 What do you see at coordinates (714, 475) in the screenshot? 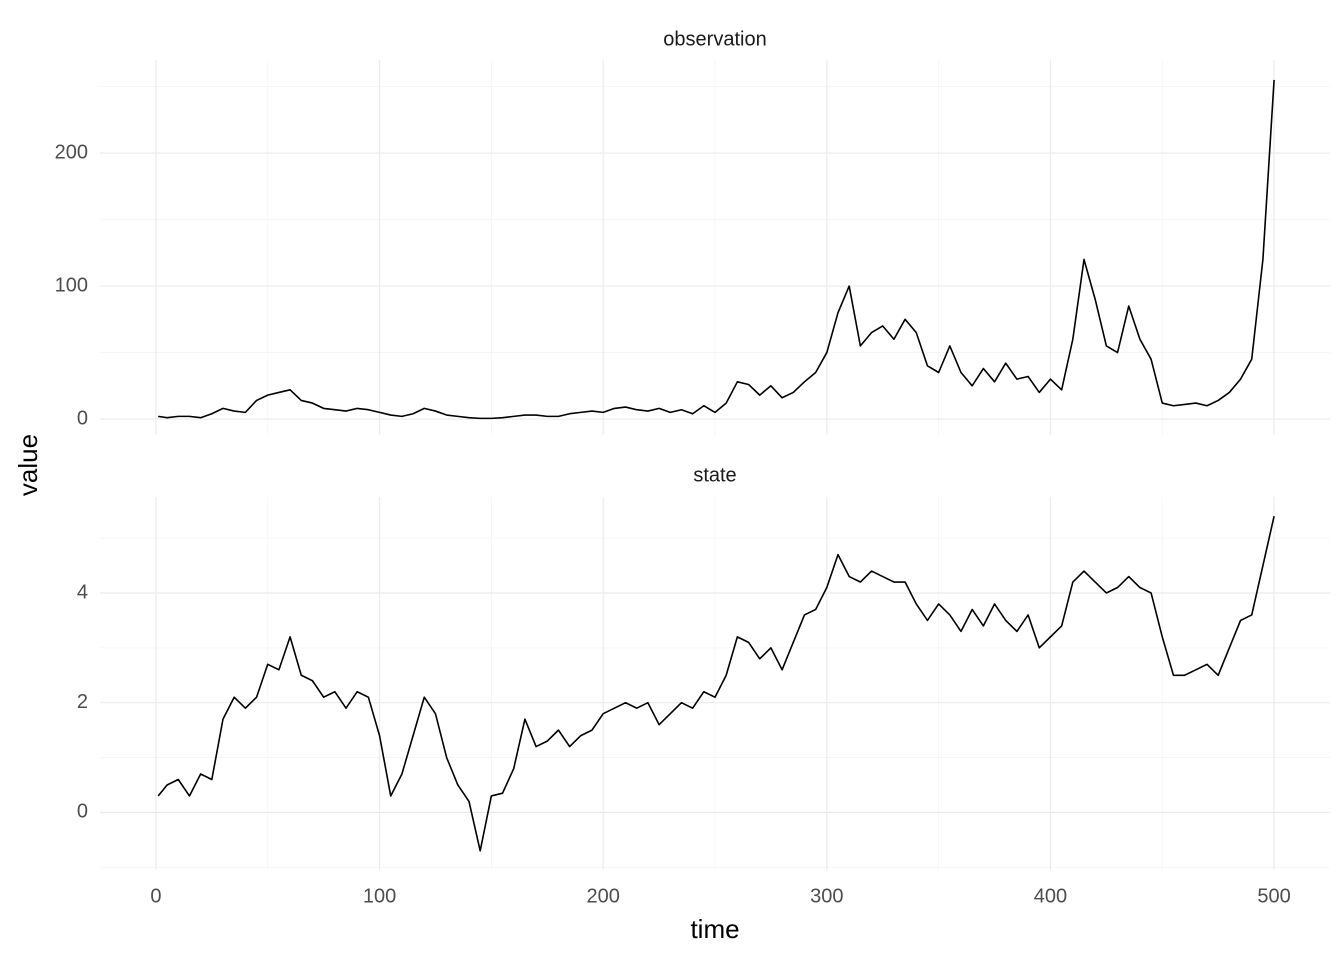
I see `facet-title: state` at bounding box center [714, 475].